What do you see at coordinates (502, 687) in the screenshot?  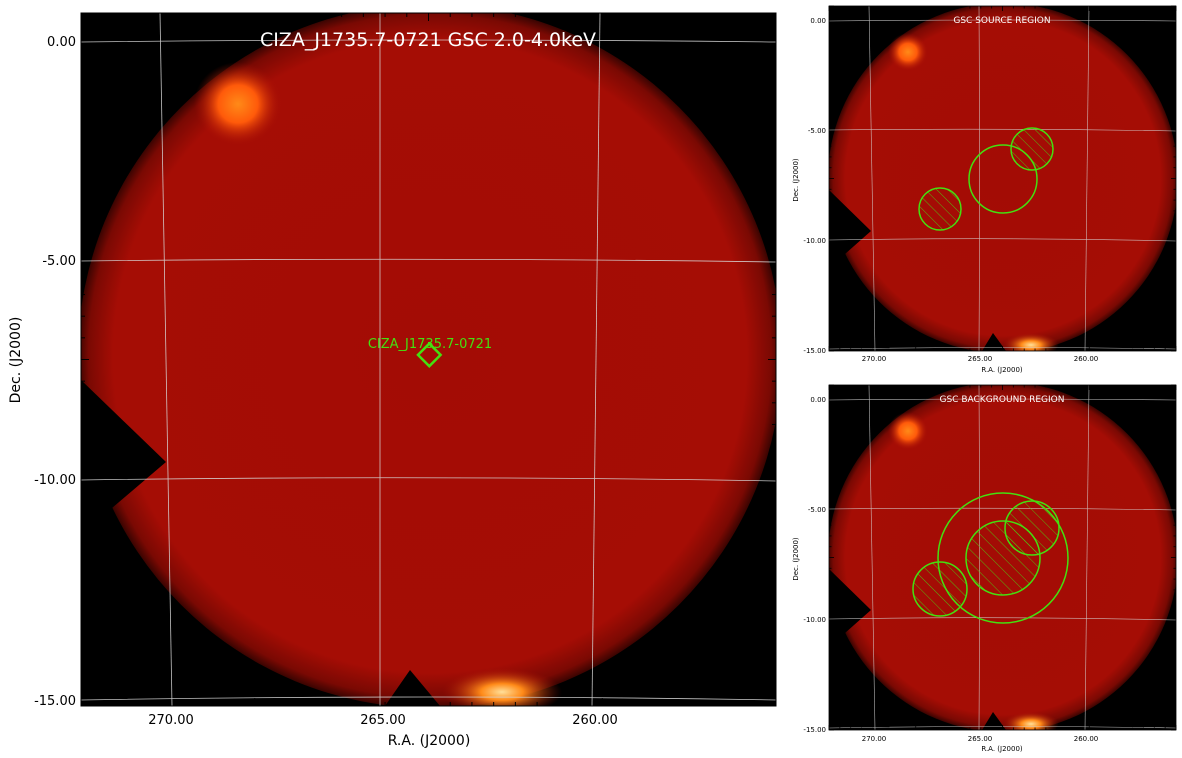 I see `main-bright-source-south` at bounding box center [502, 687].